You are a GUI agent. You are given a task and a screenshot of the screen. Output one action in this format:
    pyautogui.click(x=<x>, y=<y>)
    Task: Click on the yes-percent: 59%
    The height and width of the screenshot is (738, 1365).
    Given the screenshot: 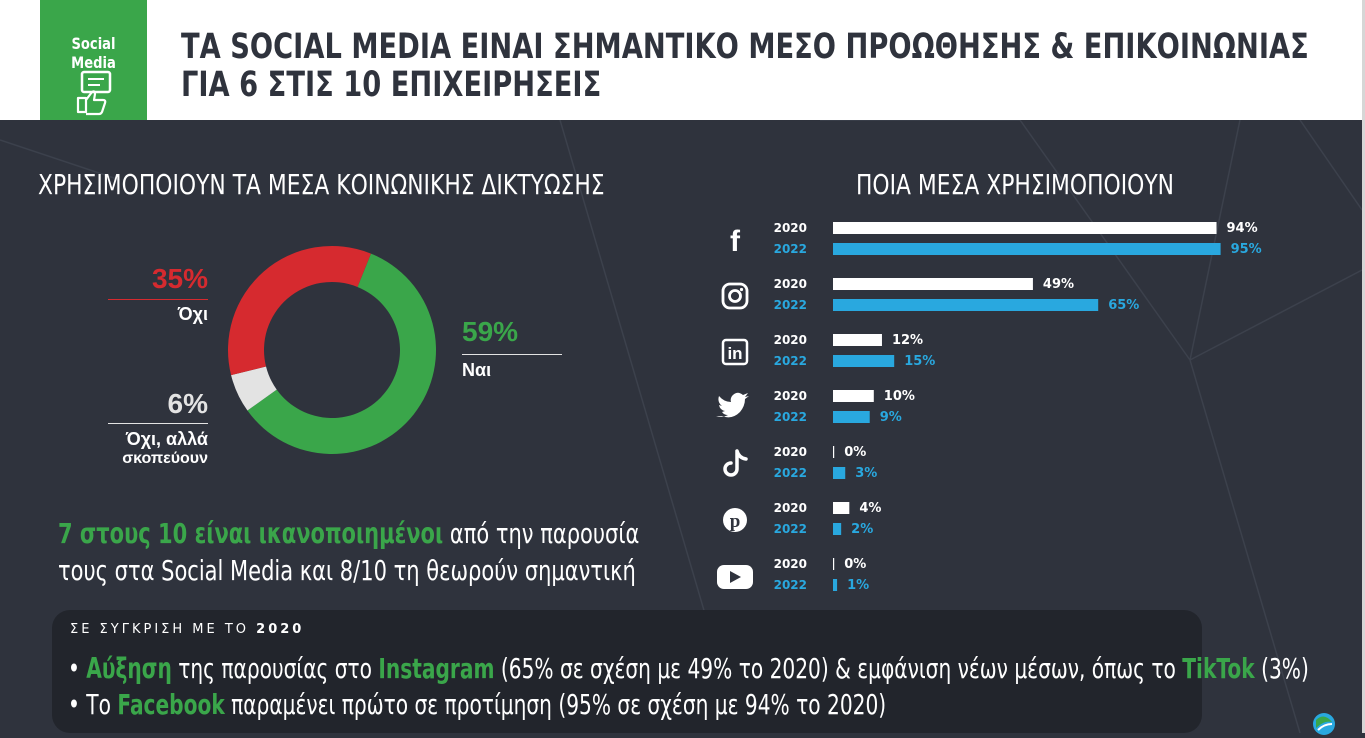 What is the action you would take?
    pyautogui.click(x=490, y=331)
    